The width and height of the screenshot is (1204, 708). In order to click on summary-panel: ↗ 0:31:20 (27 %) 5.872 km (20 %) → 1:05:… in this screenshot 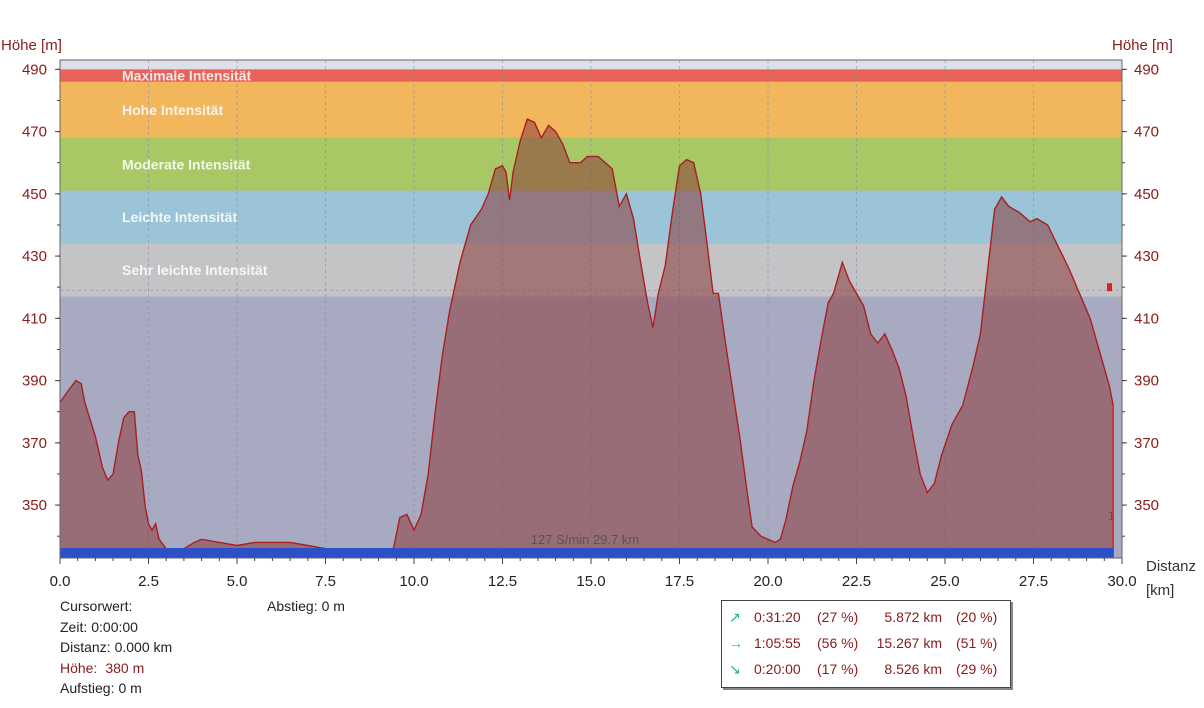, I will do `click(866, 644)`.